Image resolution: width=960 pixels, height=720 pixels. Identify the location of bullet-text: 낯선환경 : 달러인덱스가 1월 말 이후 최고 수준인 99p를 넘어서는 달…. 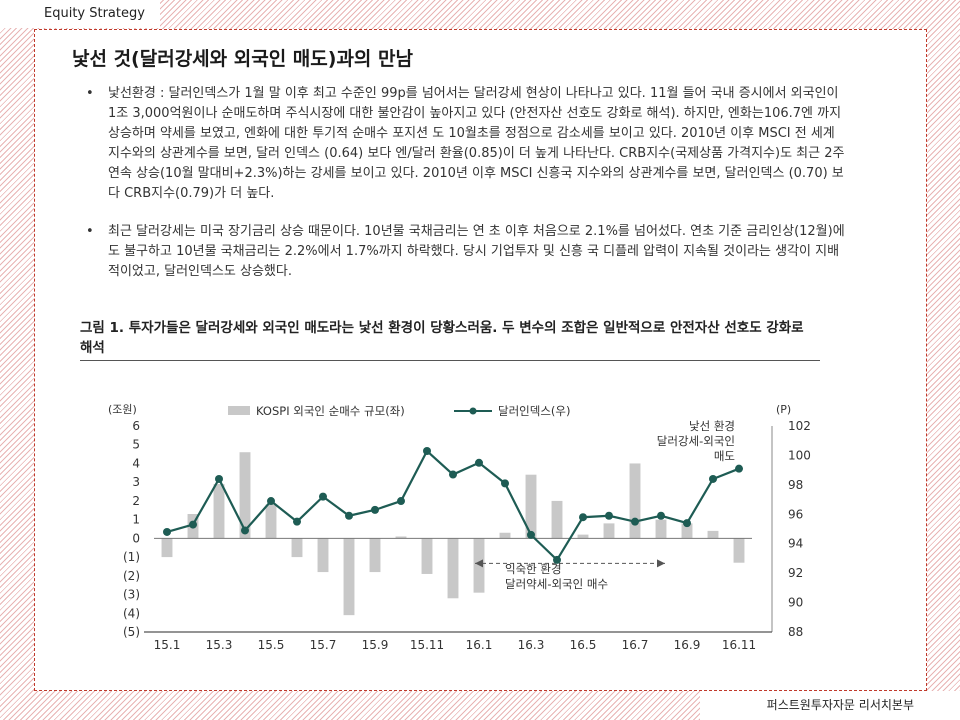
(476, 143).